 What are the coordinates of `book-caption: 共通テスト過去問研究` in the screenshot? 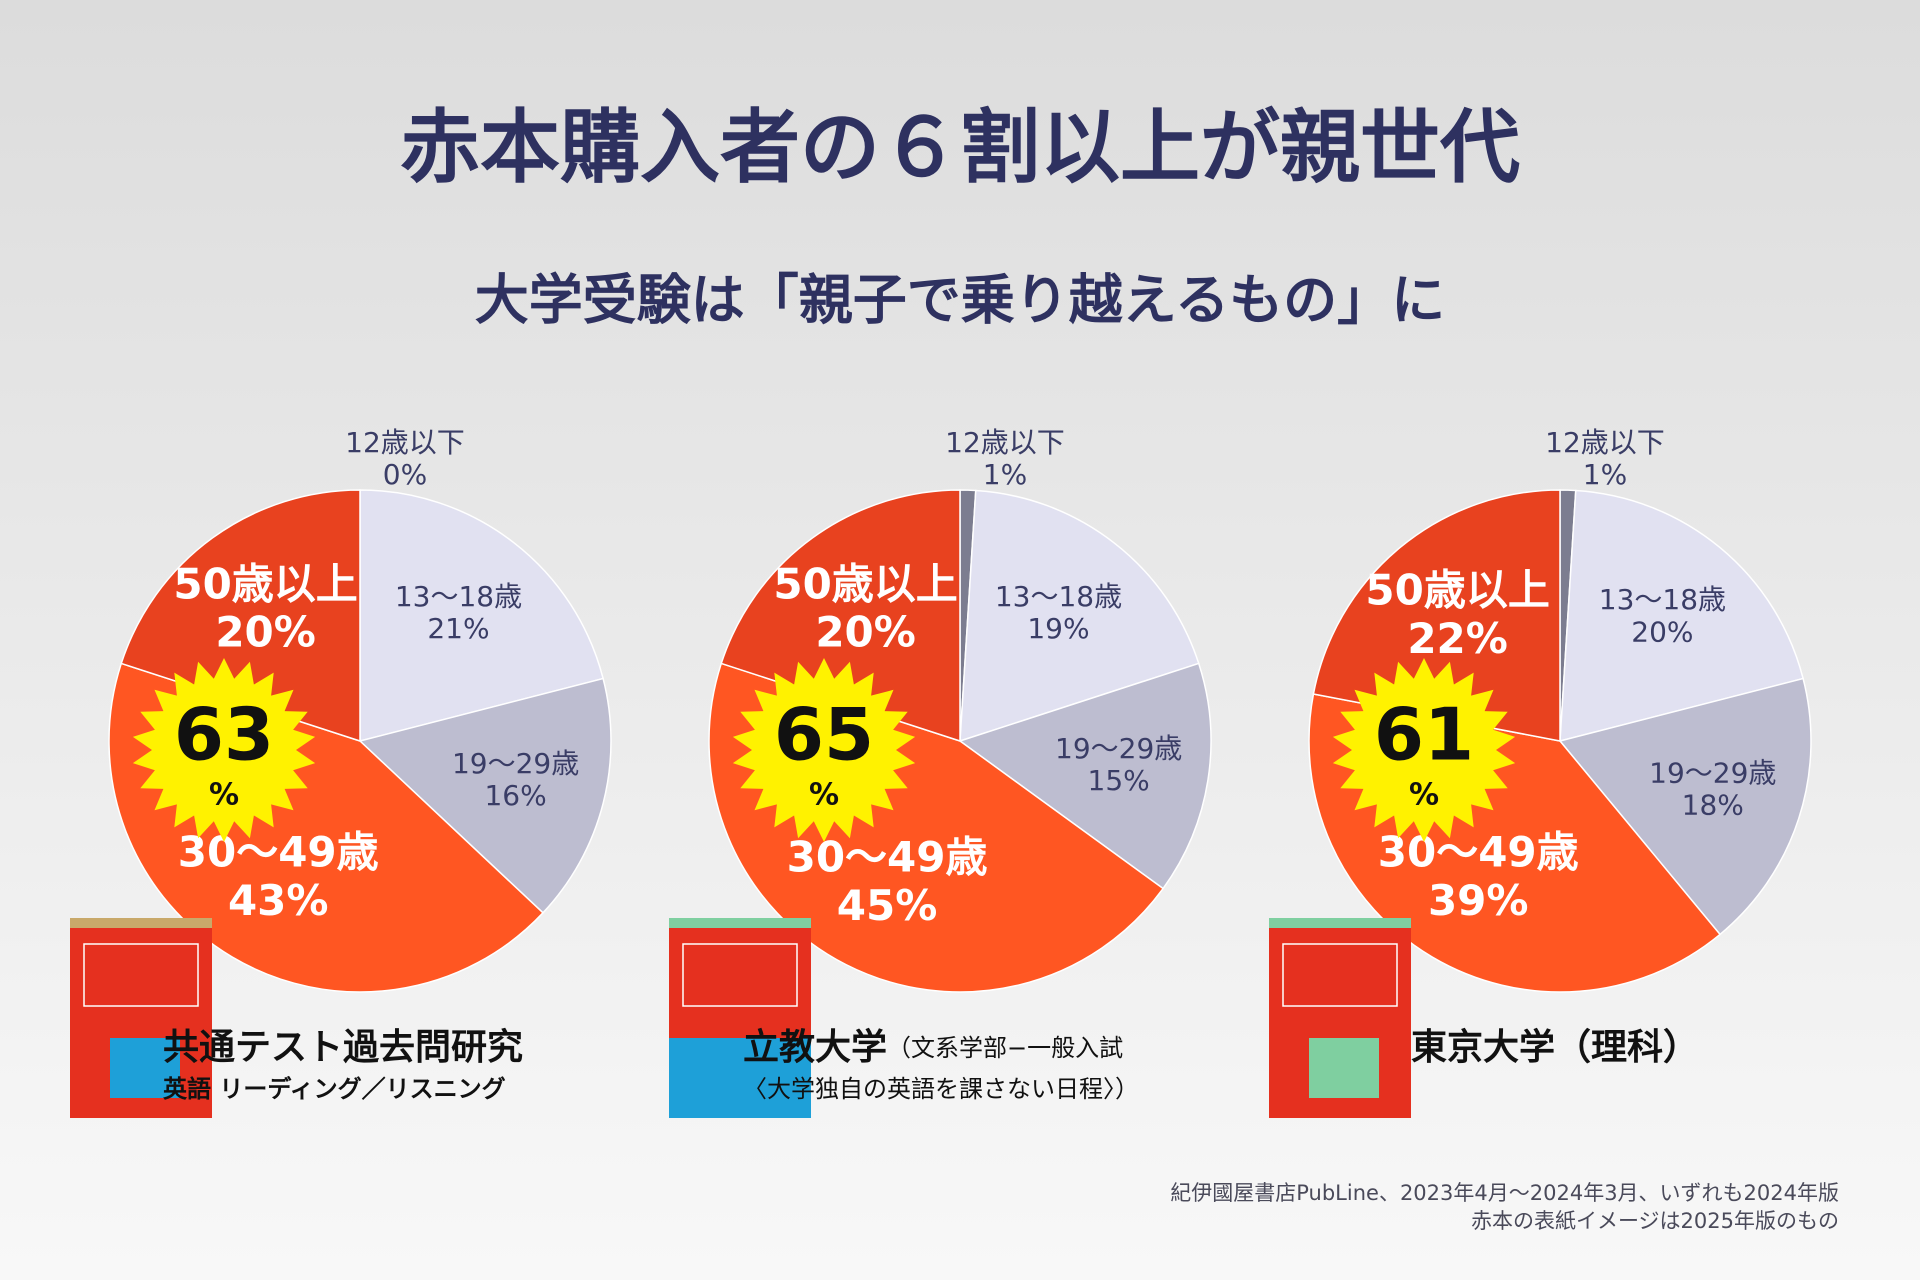 It's located at (343, 1047).